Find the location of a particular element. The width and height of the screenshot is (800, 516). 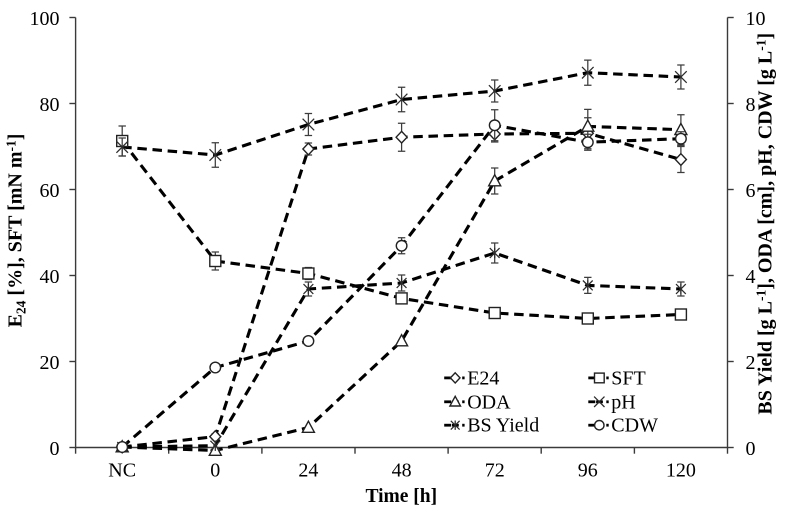

svg-text: E24 is located at coordinates (483, 378).